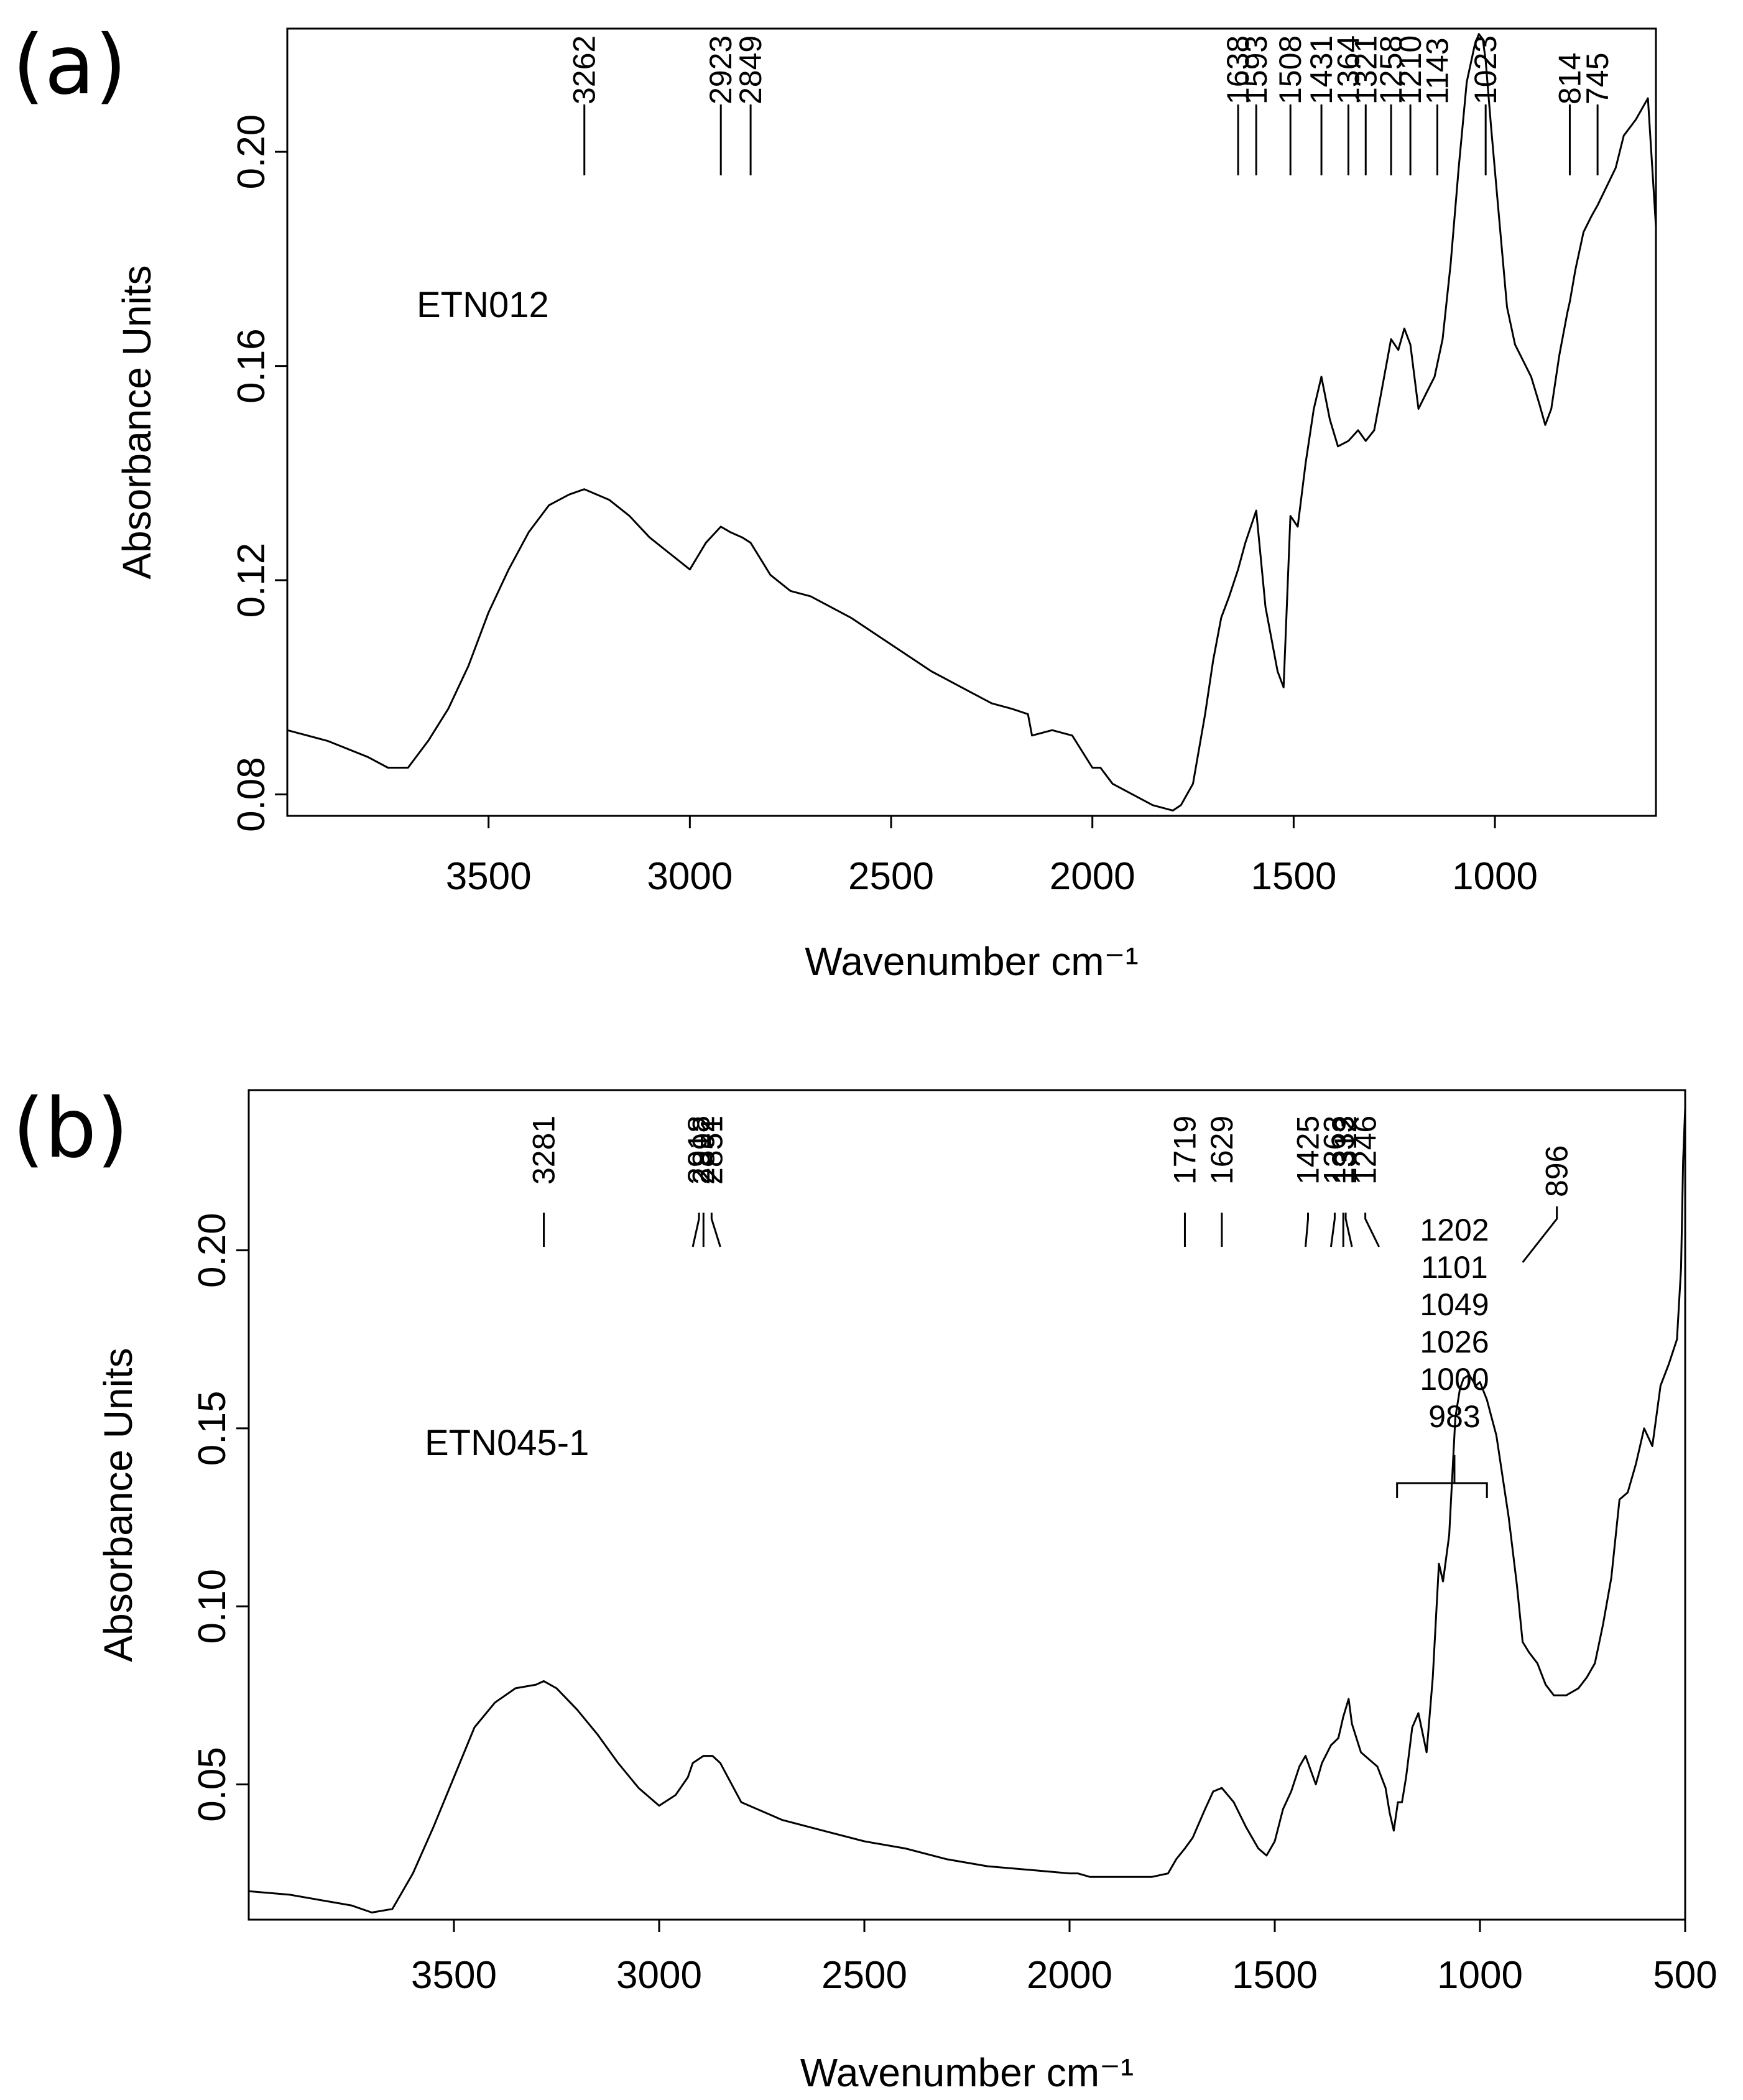 Image resolution: width=1743 pixels, height=2100 pixels. Describe the element at coordinates (1454, 1267) in the screenshot. I see `bracket-peak-label: 1101` at that location.